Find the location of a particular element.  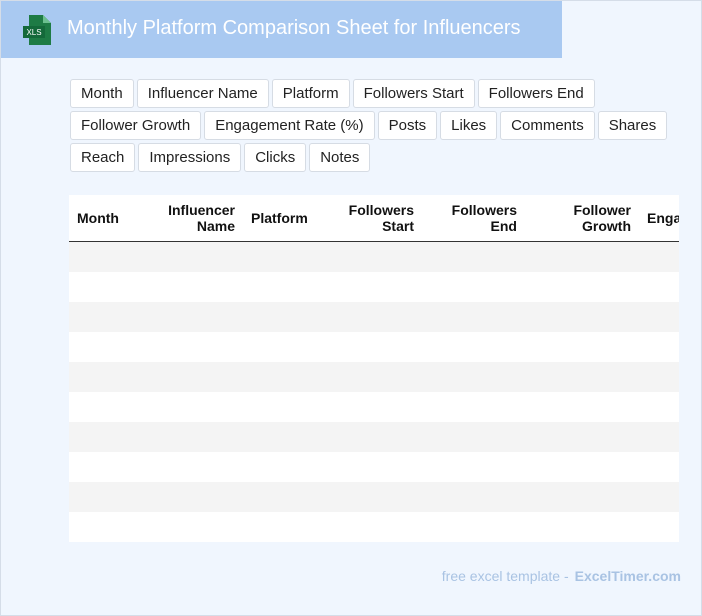

icon-label: XLS is located at coordinates (33, 32).